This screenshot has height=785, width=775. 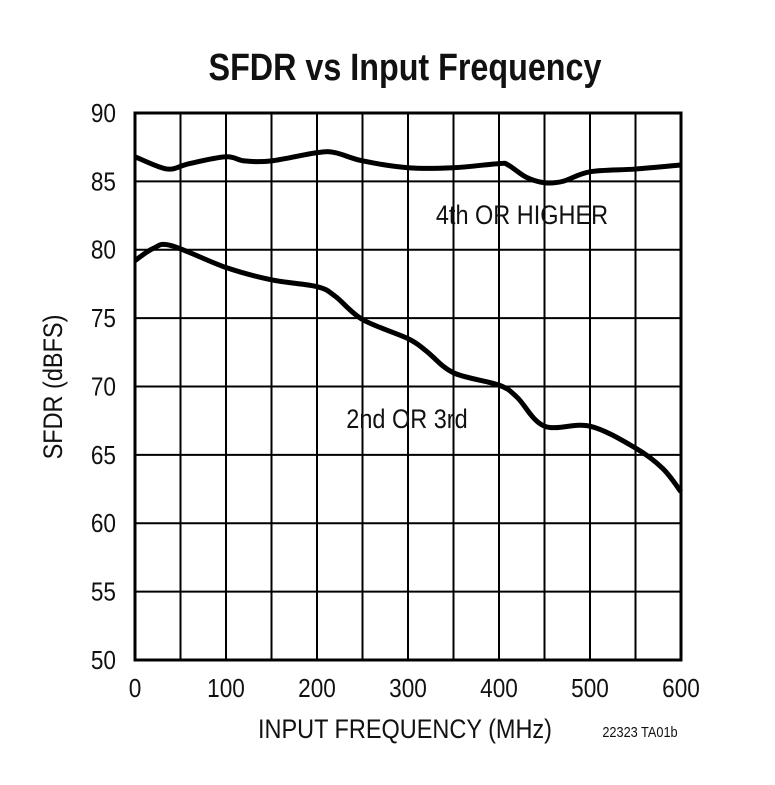 What do you see at coordinates (103, 387) in the screenshot?
I see `y-tick-label: 70` at bounding box center [103, 387].